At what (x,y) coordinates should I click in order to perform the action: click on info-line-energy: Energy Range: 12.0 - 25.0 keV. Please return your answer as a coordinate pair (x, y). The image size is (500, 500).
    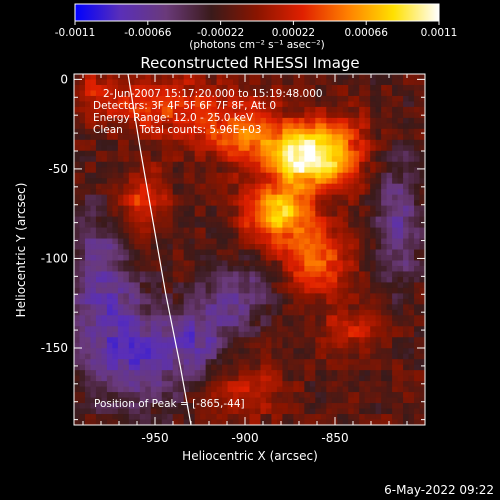
    Looking at the image, I should click on (173, 118).